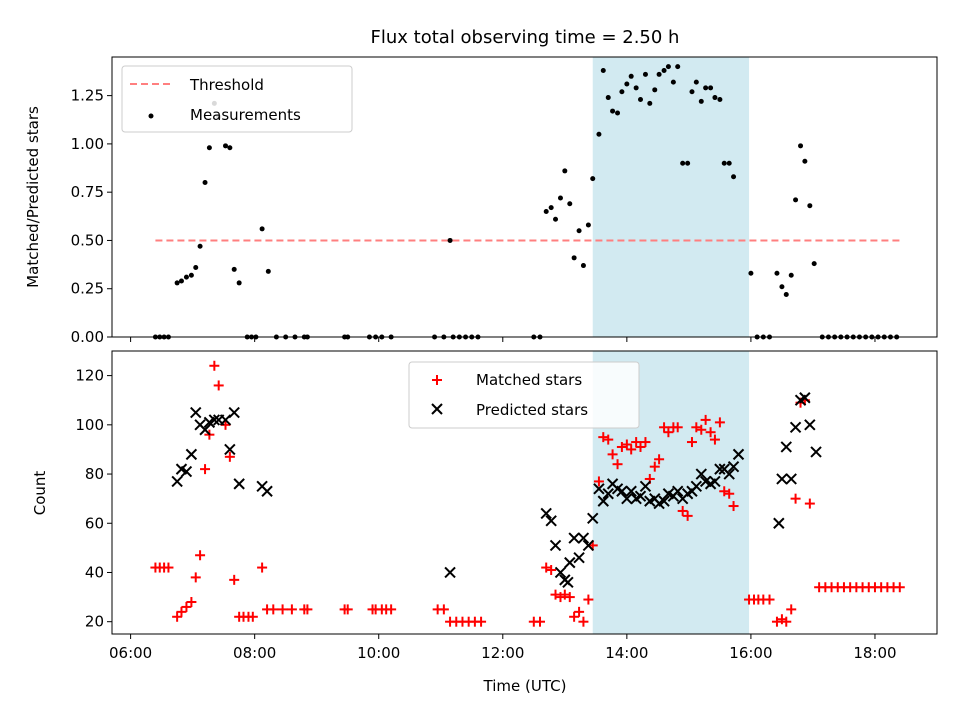 The height and width of the screenshot is (725, 960). Describe the element at coordinates (245, 115) in the screenshot. I see `legend-measurements-label: Measurements` at that location.